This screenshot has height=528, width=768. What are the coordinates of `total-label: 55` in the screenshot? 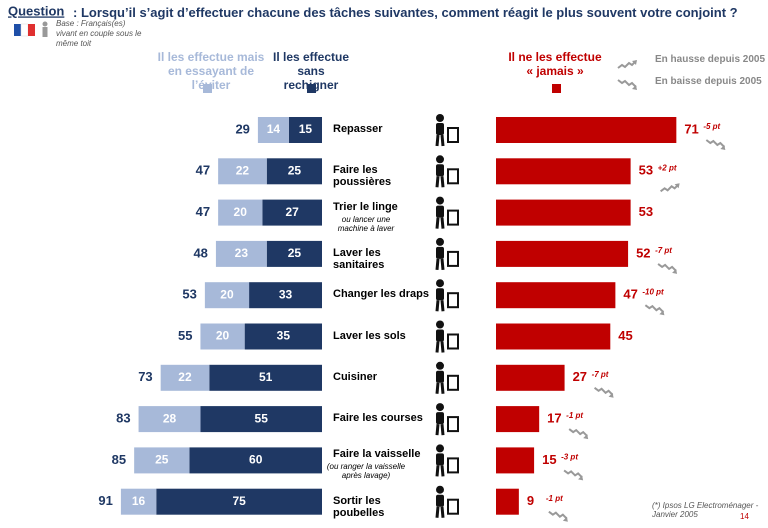 It's located at (185, 335).